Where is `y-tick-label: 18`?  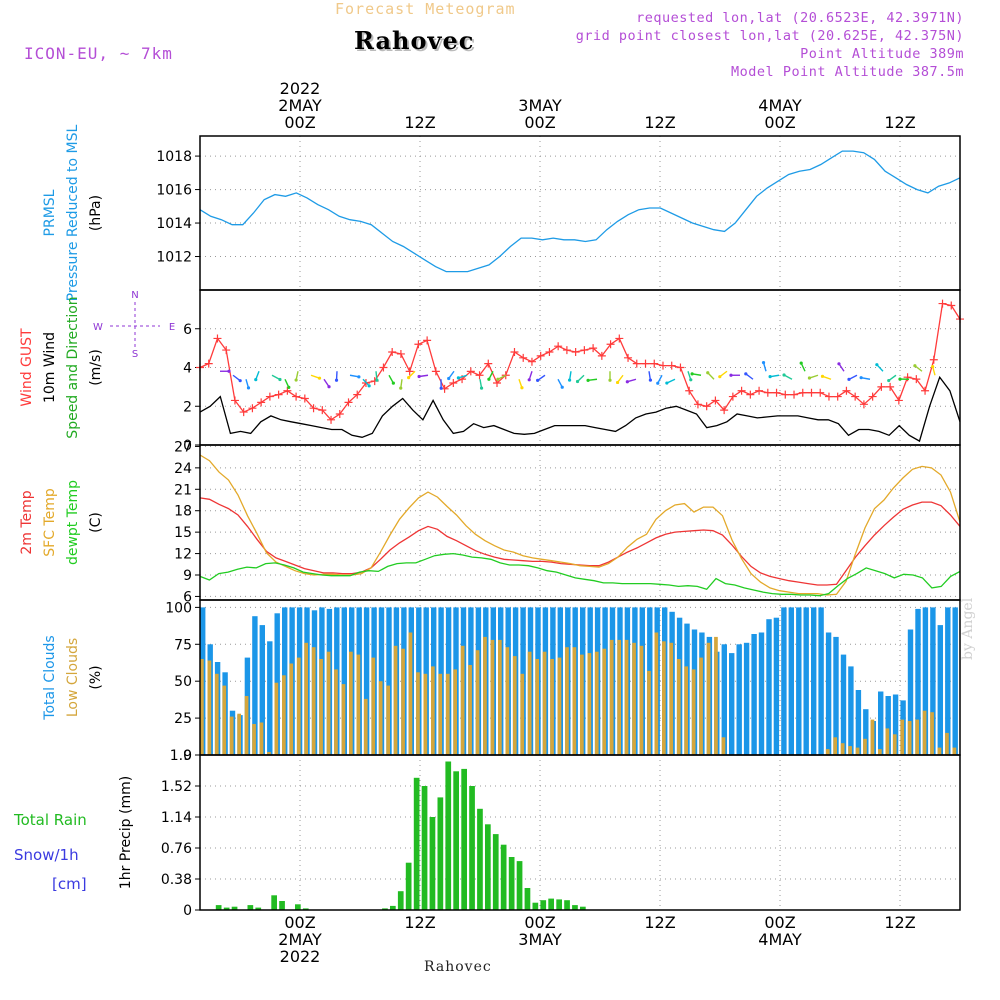 y-tick-label: 18 is located at coordinates (183, 512).